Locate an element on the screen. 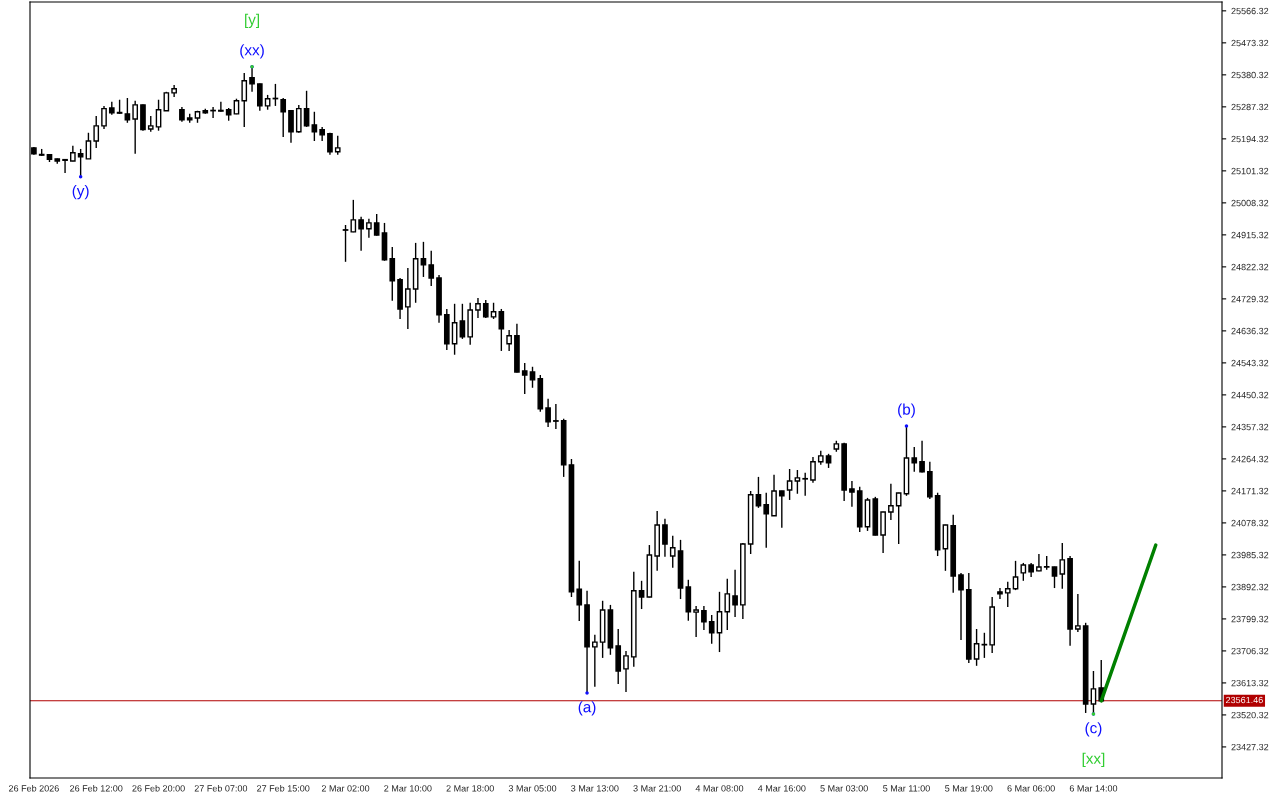 The image size is (1280, 800). x-tick-label: 5 Mar 11:00 is located at coordinates (906, 788).